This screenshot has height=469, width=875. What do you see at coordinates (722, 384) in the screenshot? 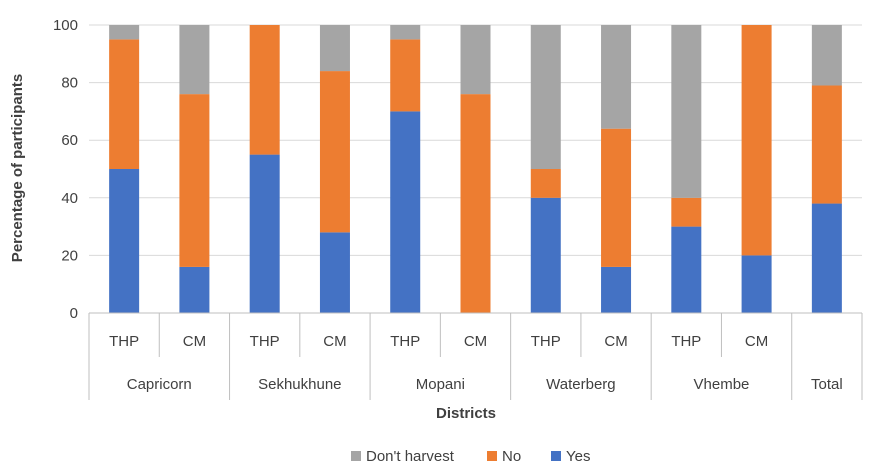
I see `group-label: Vhembe` at bounding box center [722, 384].